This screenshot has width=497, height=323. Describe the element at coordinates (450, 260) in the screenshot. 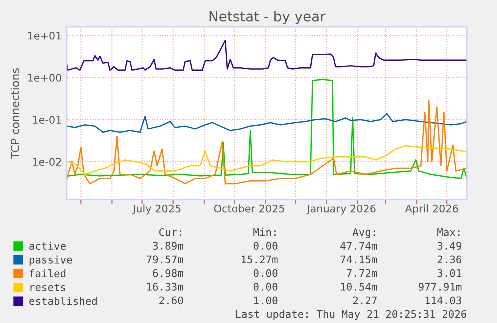

I see `text: 2.36` at that location.